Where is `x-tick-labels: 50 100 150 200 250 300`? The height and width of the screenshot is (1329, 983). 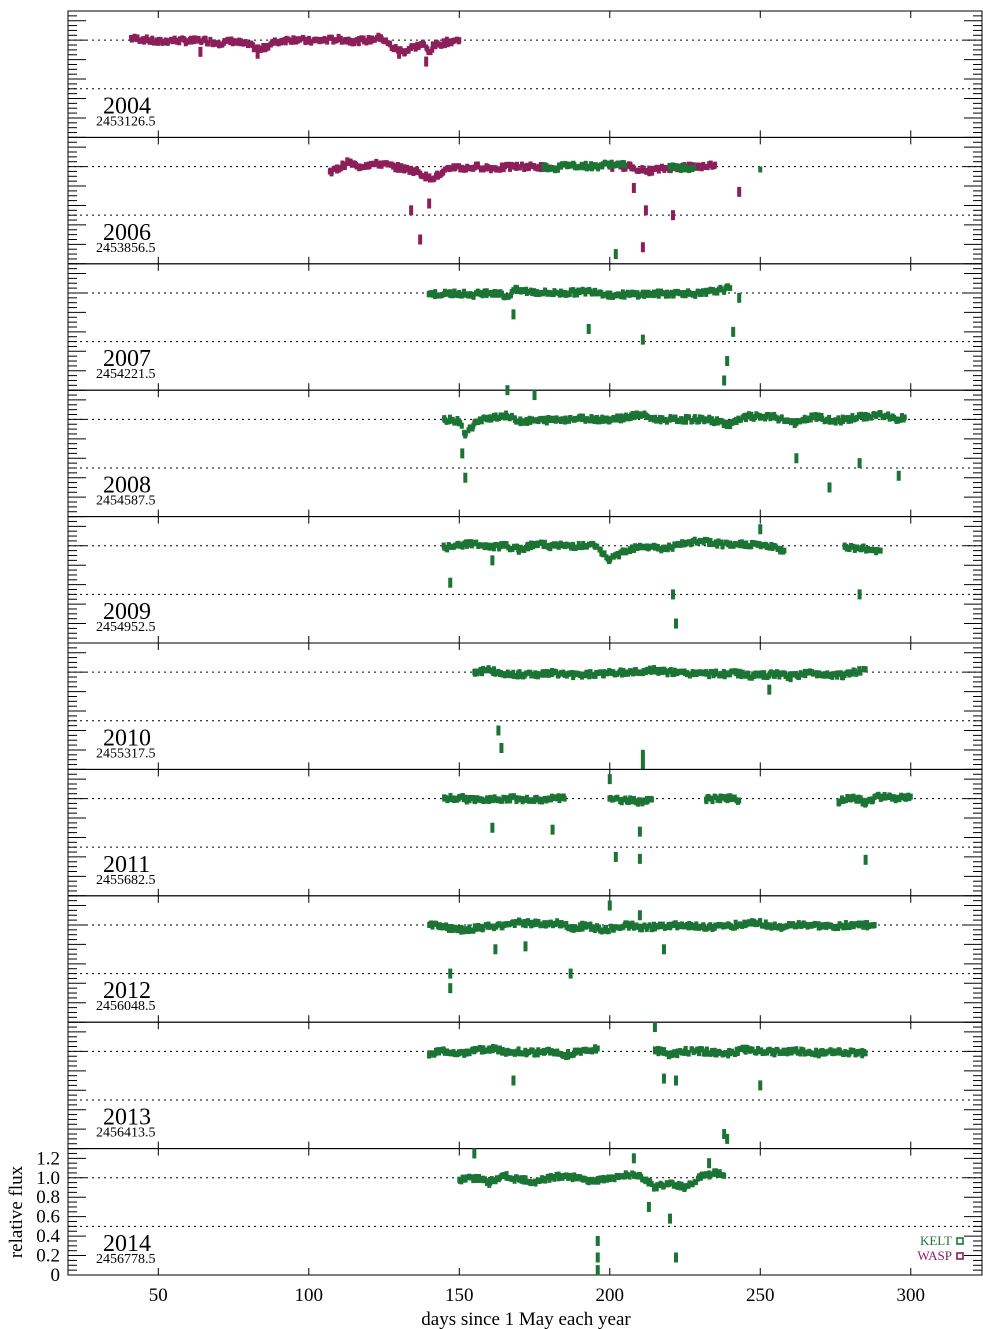 x-tick-labels: 50 100 150 200 250 300 is located at coordinates (537, 1295).